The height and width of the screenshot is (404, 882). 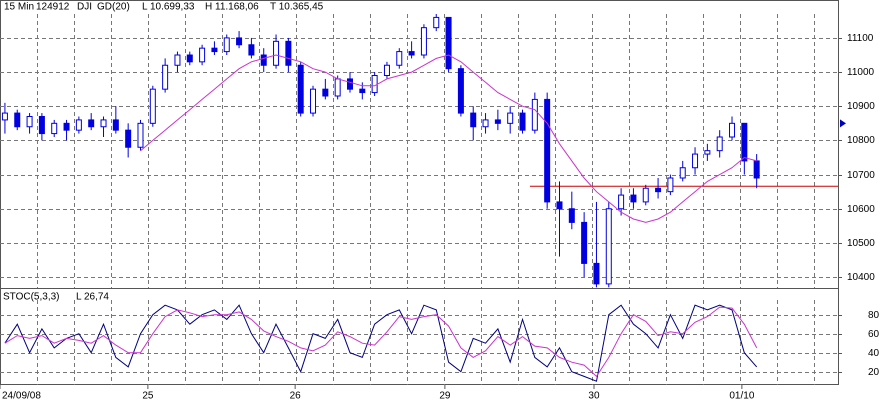 I want to click on header-text: L 10.699,33, so click(x=168, y=7).